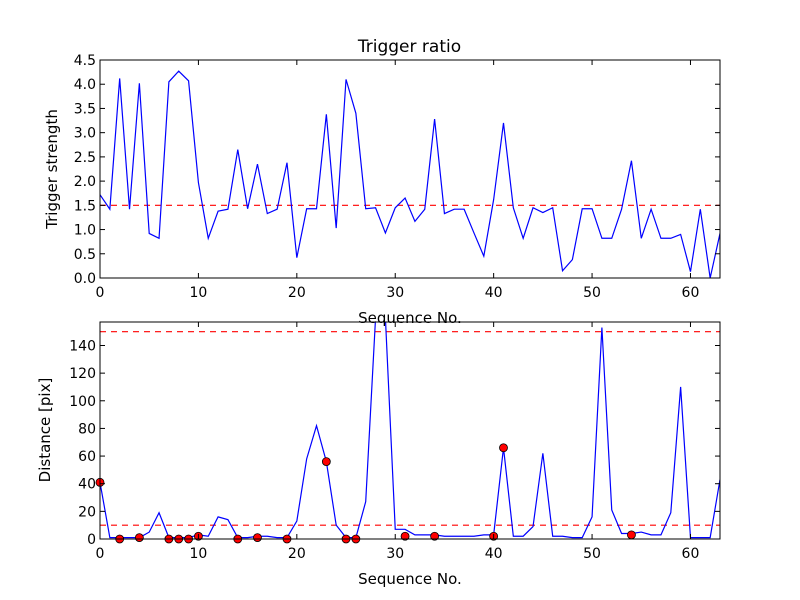 This screenshot has width=800, height=600. Describe the element at coordinates (87, 429) in the screenshot. I see `y-tick-label: 80` at that location.